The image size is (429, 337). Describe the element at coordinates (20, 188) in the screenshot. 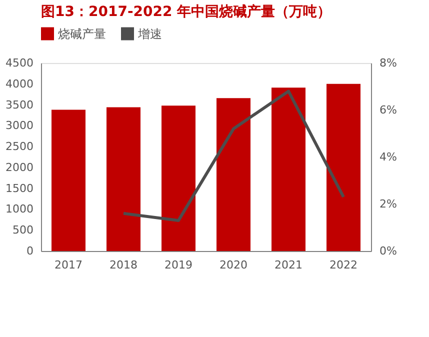

I see `y-tick-label: 1500` at that location.